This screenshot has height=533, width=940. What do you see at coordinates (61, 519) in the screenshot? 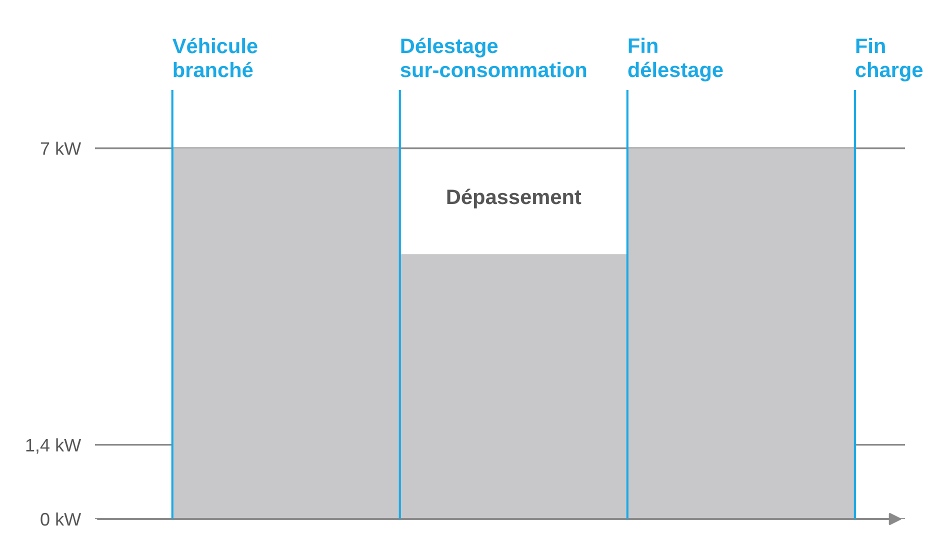
I see `y-tick-label: 0 kW` at bounding box center [61, 519].